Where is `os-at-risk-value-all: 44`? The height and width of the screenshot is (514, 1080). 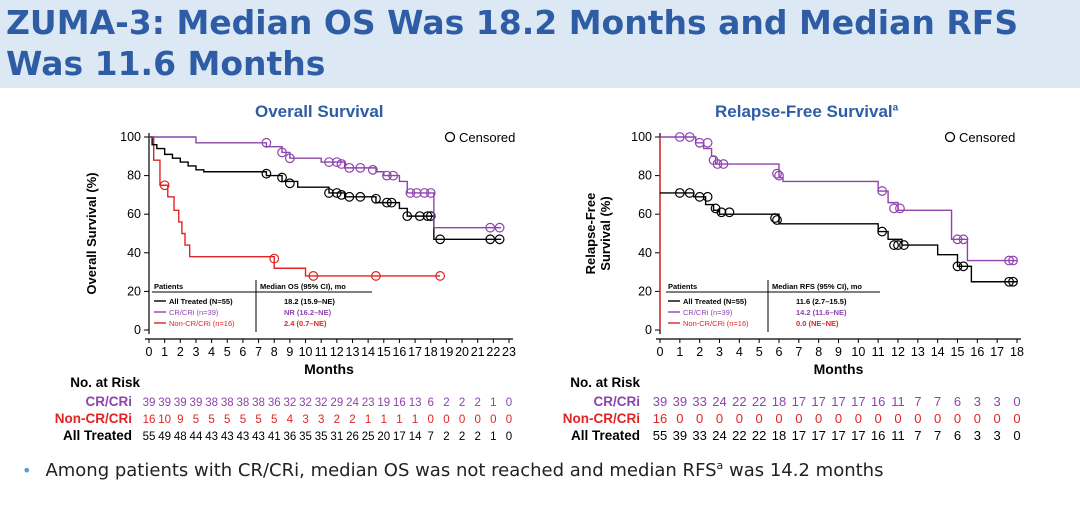
os-at-risk-value-all: 44 is located at coordinates (196, 437).